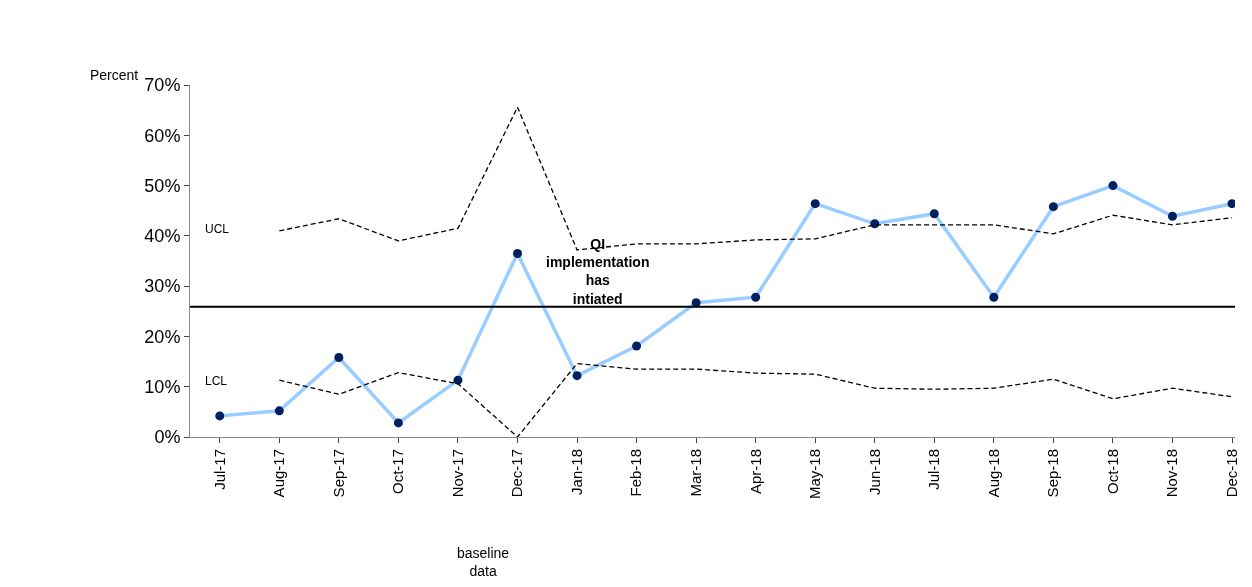 This screenshot has height=587, width=1252. I want to click on x-tick-label: Nov-17, so click(457, 473).